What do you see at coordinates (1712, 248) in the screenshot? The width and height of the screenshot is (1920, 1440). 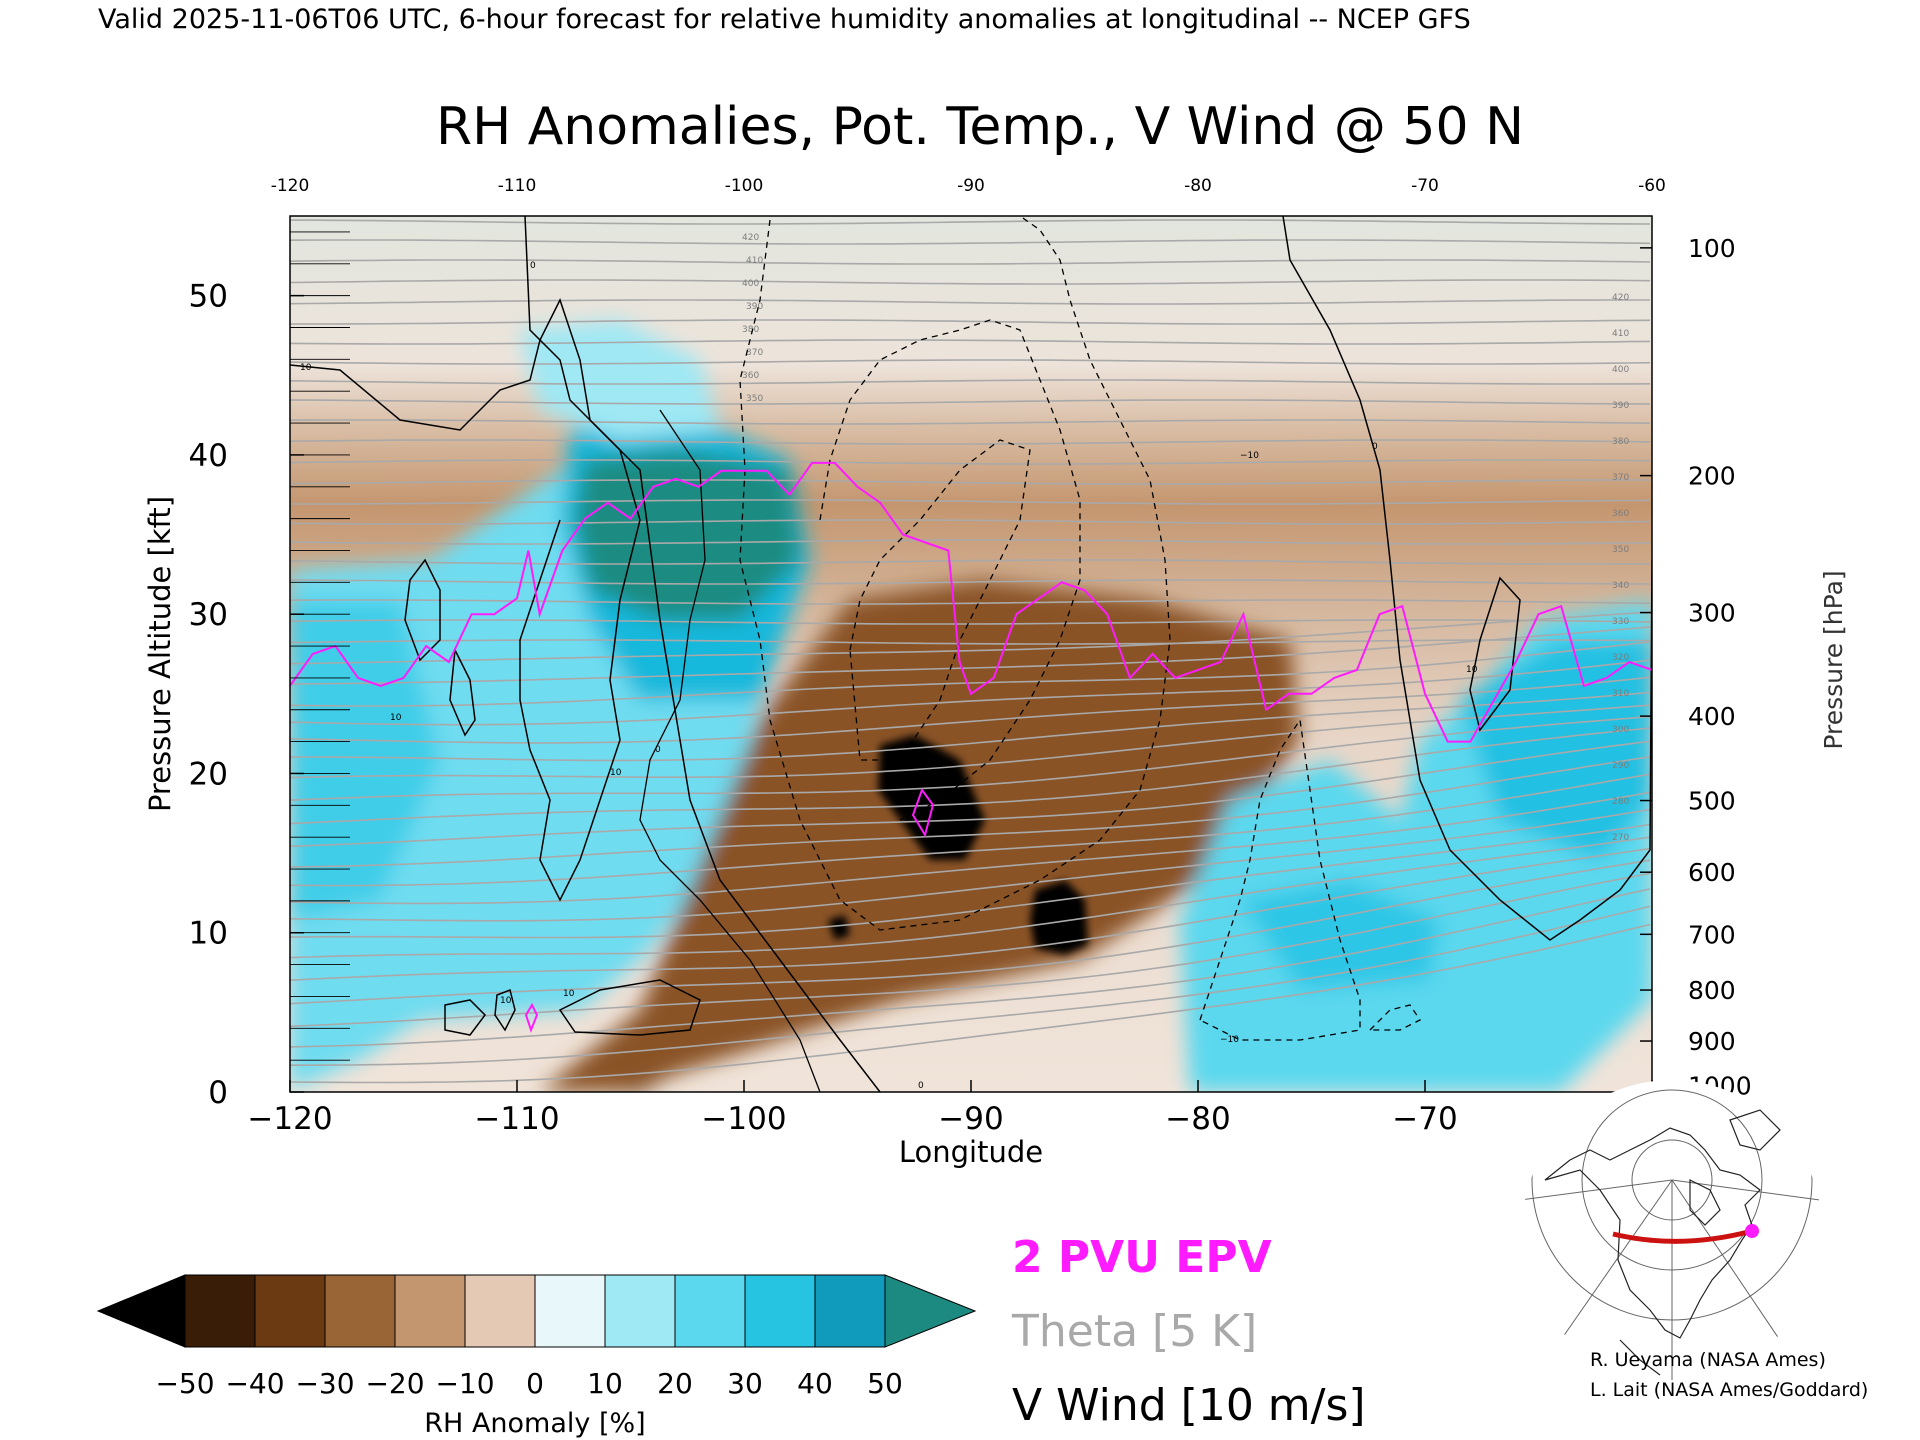 I see `y-right-tick-label: 100` at bounding box center [1712, 248].